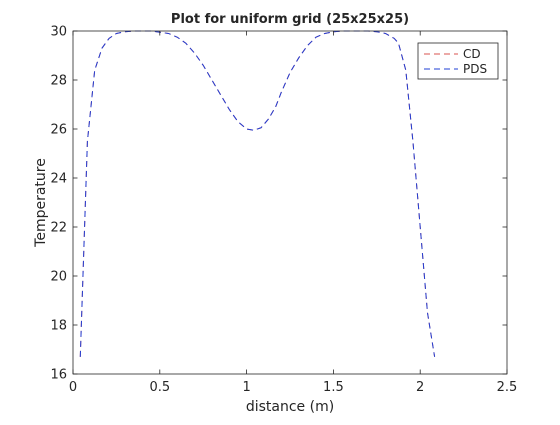 Image resolution: width=560 pixels, height=425 pixels. What do you see at coordinates (507, 387) in the screenshot?
I see `x-tick-label: 2.5` at bounding box center [507, 387].